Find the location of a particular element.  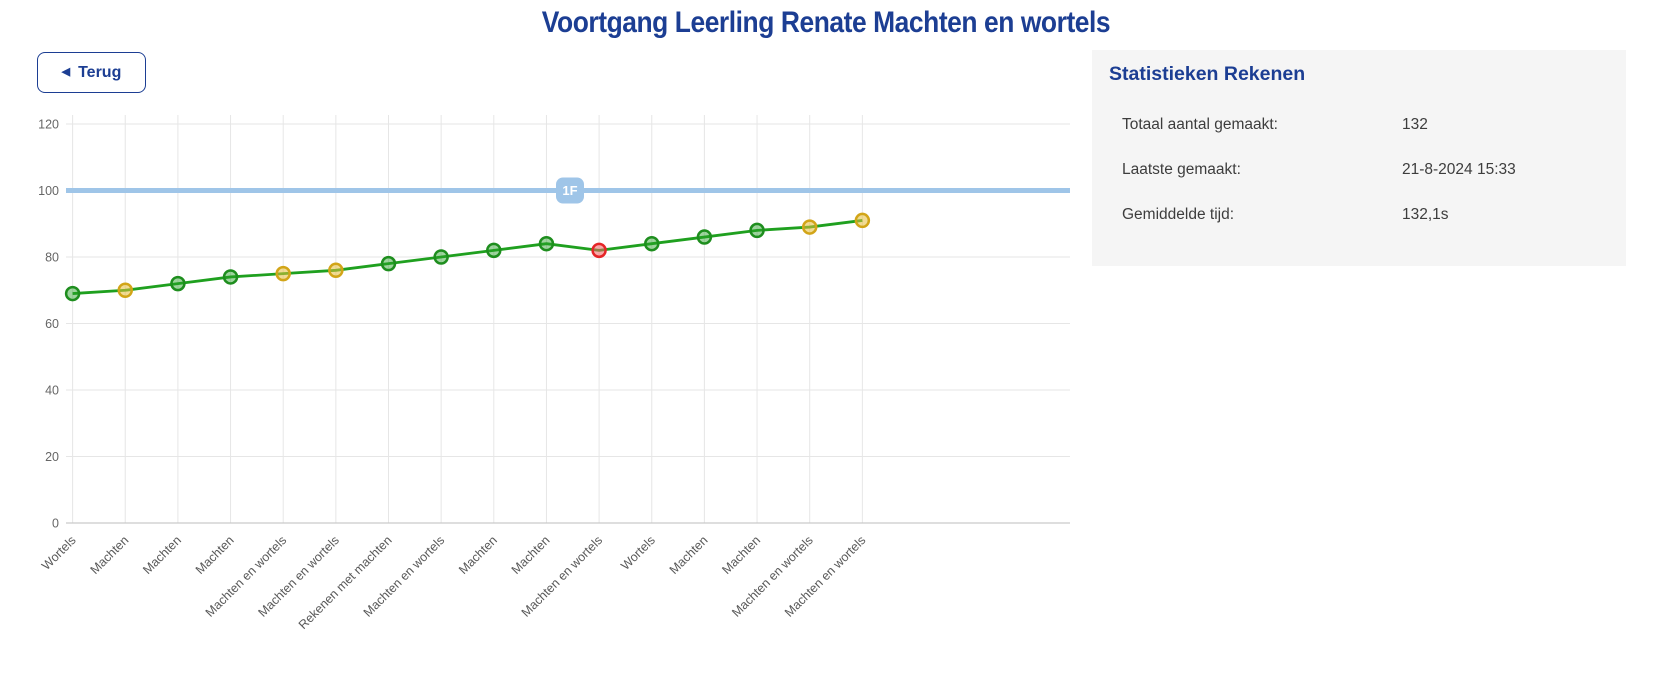

threshold-badge-label: 1F is located at coordinates (569, 190).